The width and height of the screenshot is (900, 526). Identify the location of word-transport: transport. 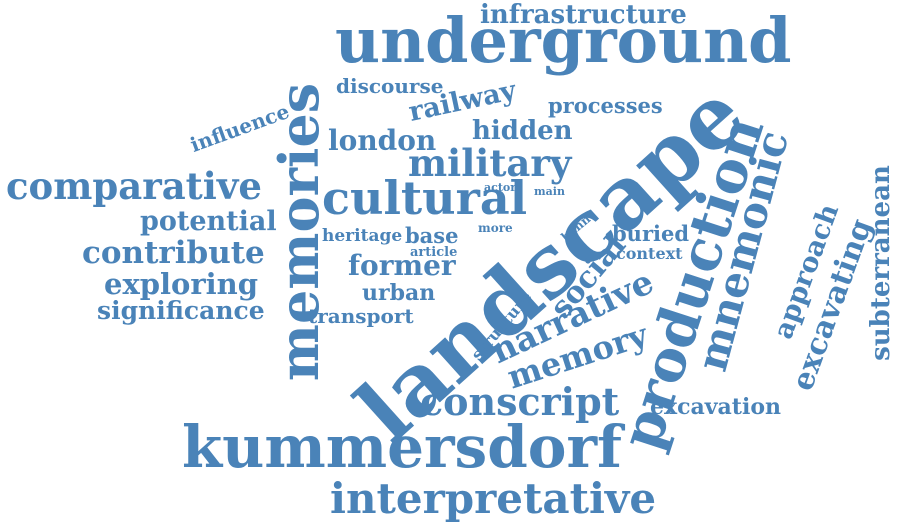
(361, 316).